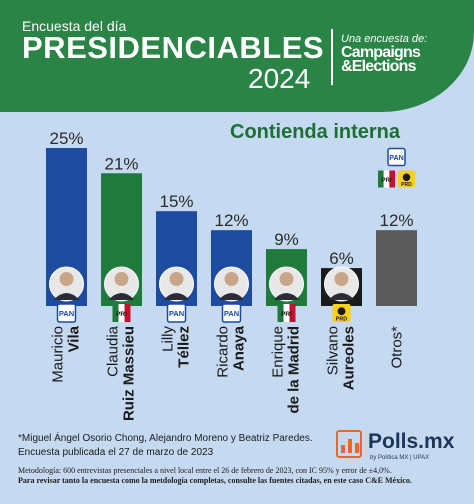 The height and width of the screenshot is (504, 474). I want to click on party-logo-pan-3: PAN, so click(176, 313).